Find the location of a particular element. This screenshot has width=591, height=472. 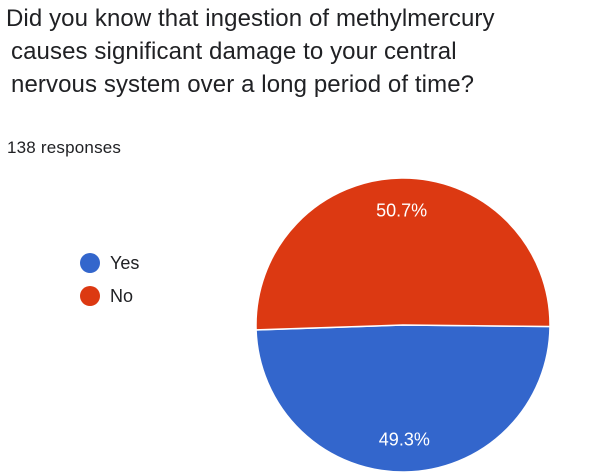

legend-swatch-yes is located at coordinates (90, 262).